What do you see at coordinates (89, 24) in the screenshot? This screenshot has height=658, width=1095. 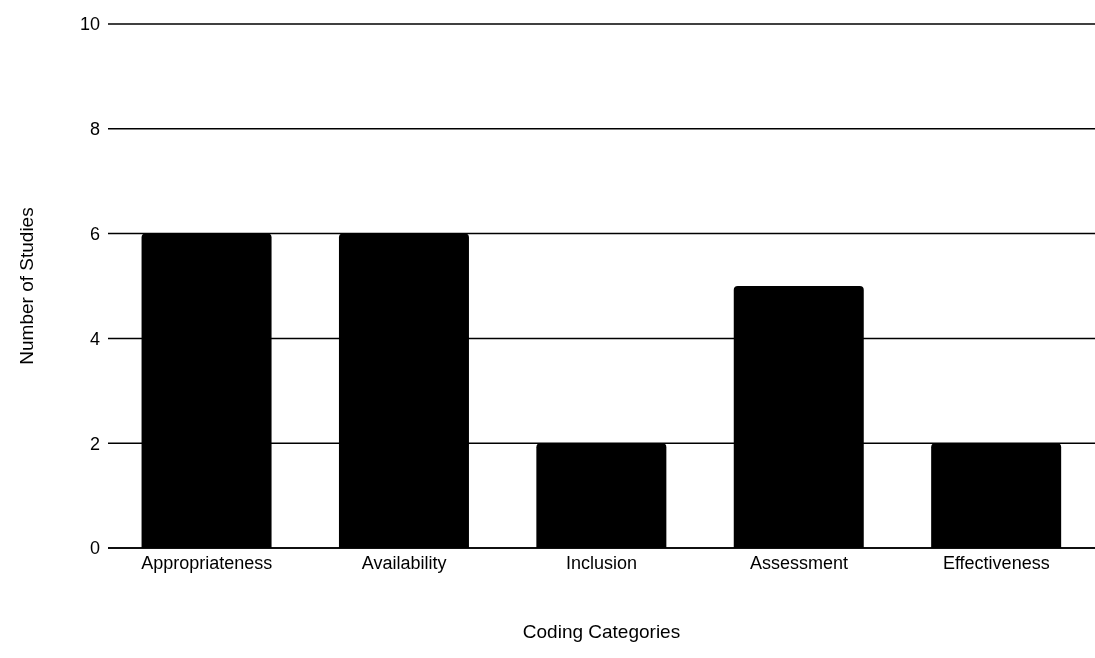 I see `y-tick-label: 10` at bounding box center [89, 24].